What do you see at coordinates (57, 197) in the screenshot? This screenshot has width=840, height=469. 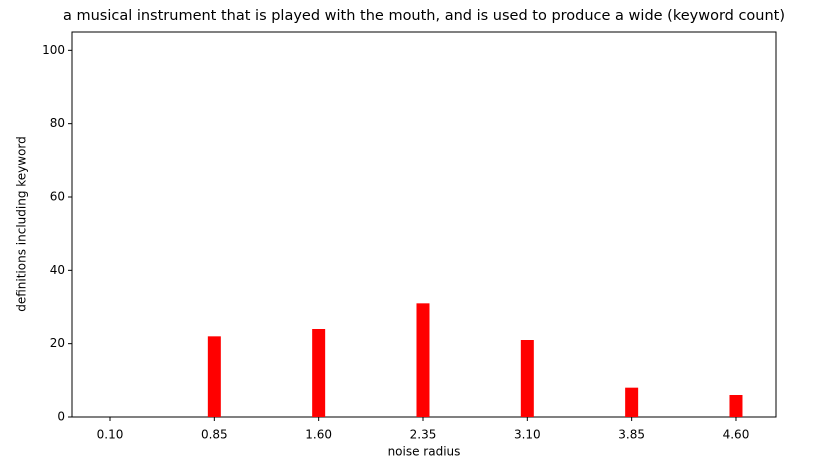 I see `y-tick-label: 60` at bounding box center [57, 197].